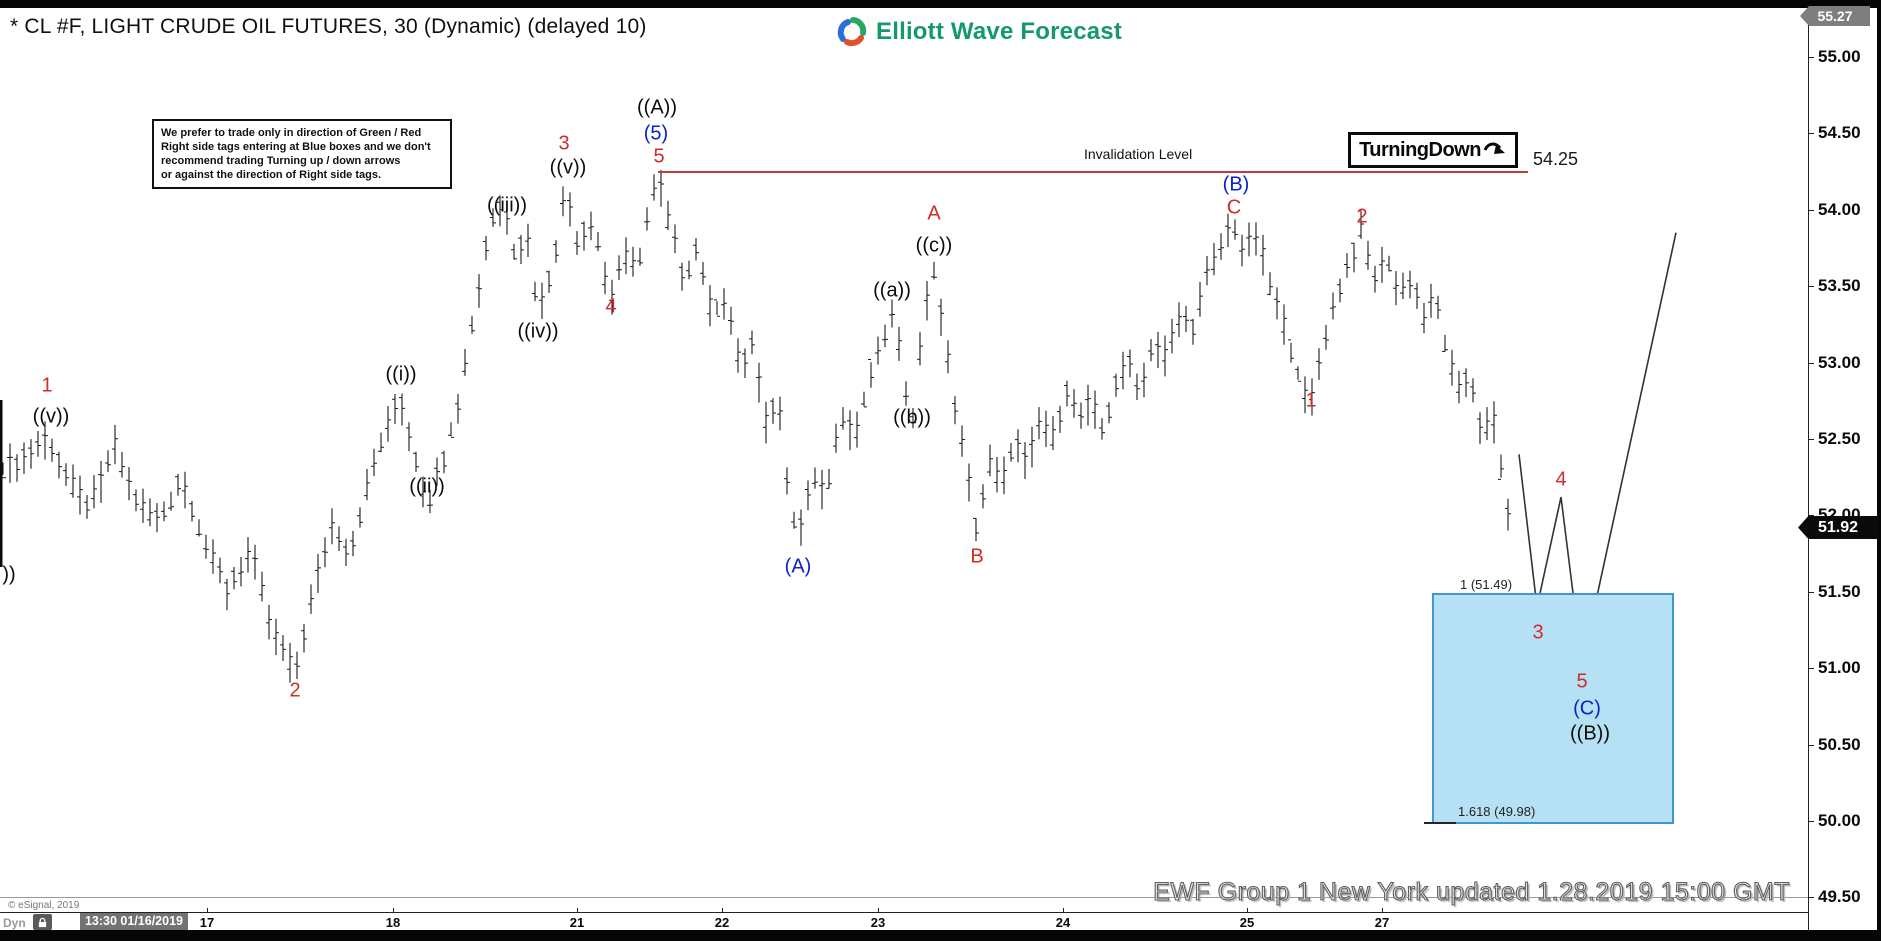 The height and width of the screenshot is (941, 1881). What do you see at coordinates (1093, 172) in the screenshot?
I see `invalidation-level-line` at bounding box center [1093, 172].